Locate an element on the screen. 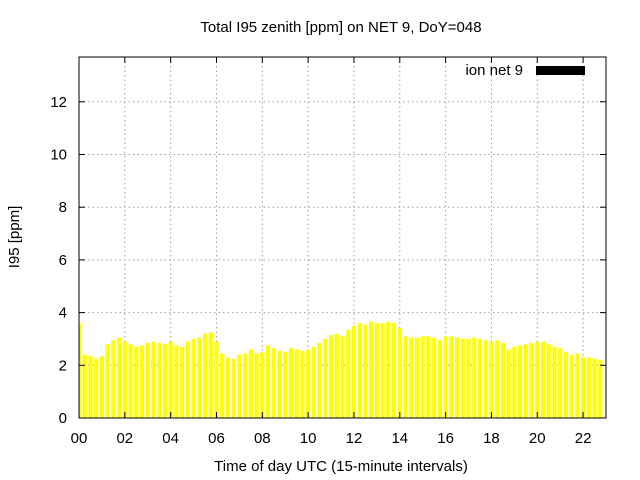  x-tick-label: 02 is located at coordinates (124, 438).